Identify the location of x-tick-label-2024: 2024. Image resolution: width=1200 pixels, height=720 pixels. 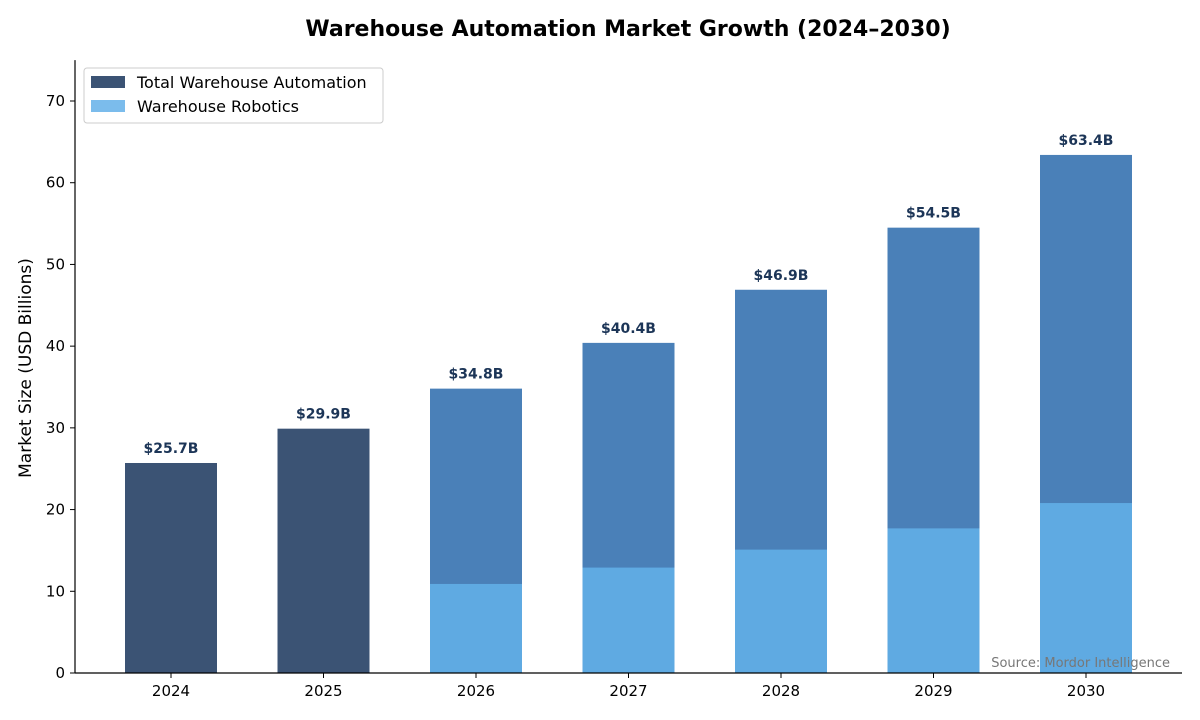
(171, 691).